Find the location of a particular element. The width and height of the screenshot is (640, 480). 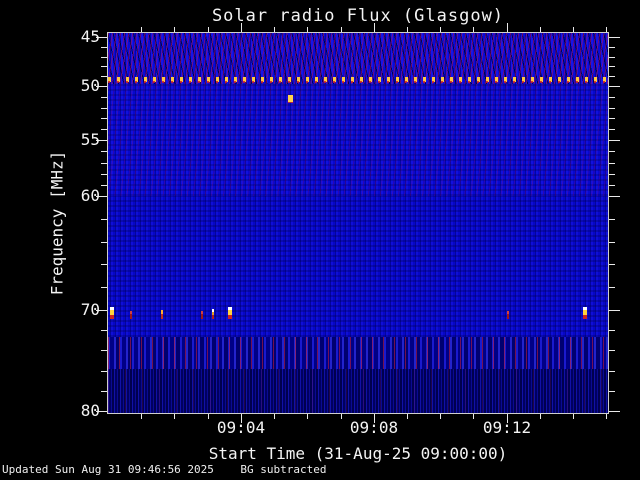

spectrogram-band-77-80mhz is located at coordinates (358, 391).